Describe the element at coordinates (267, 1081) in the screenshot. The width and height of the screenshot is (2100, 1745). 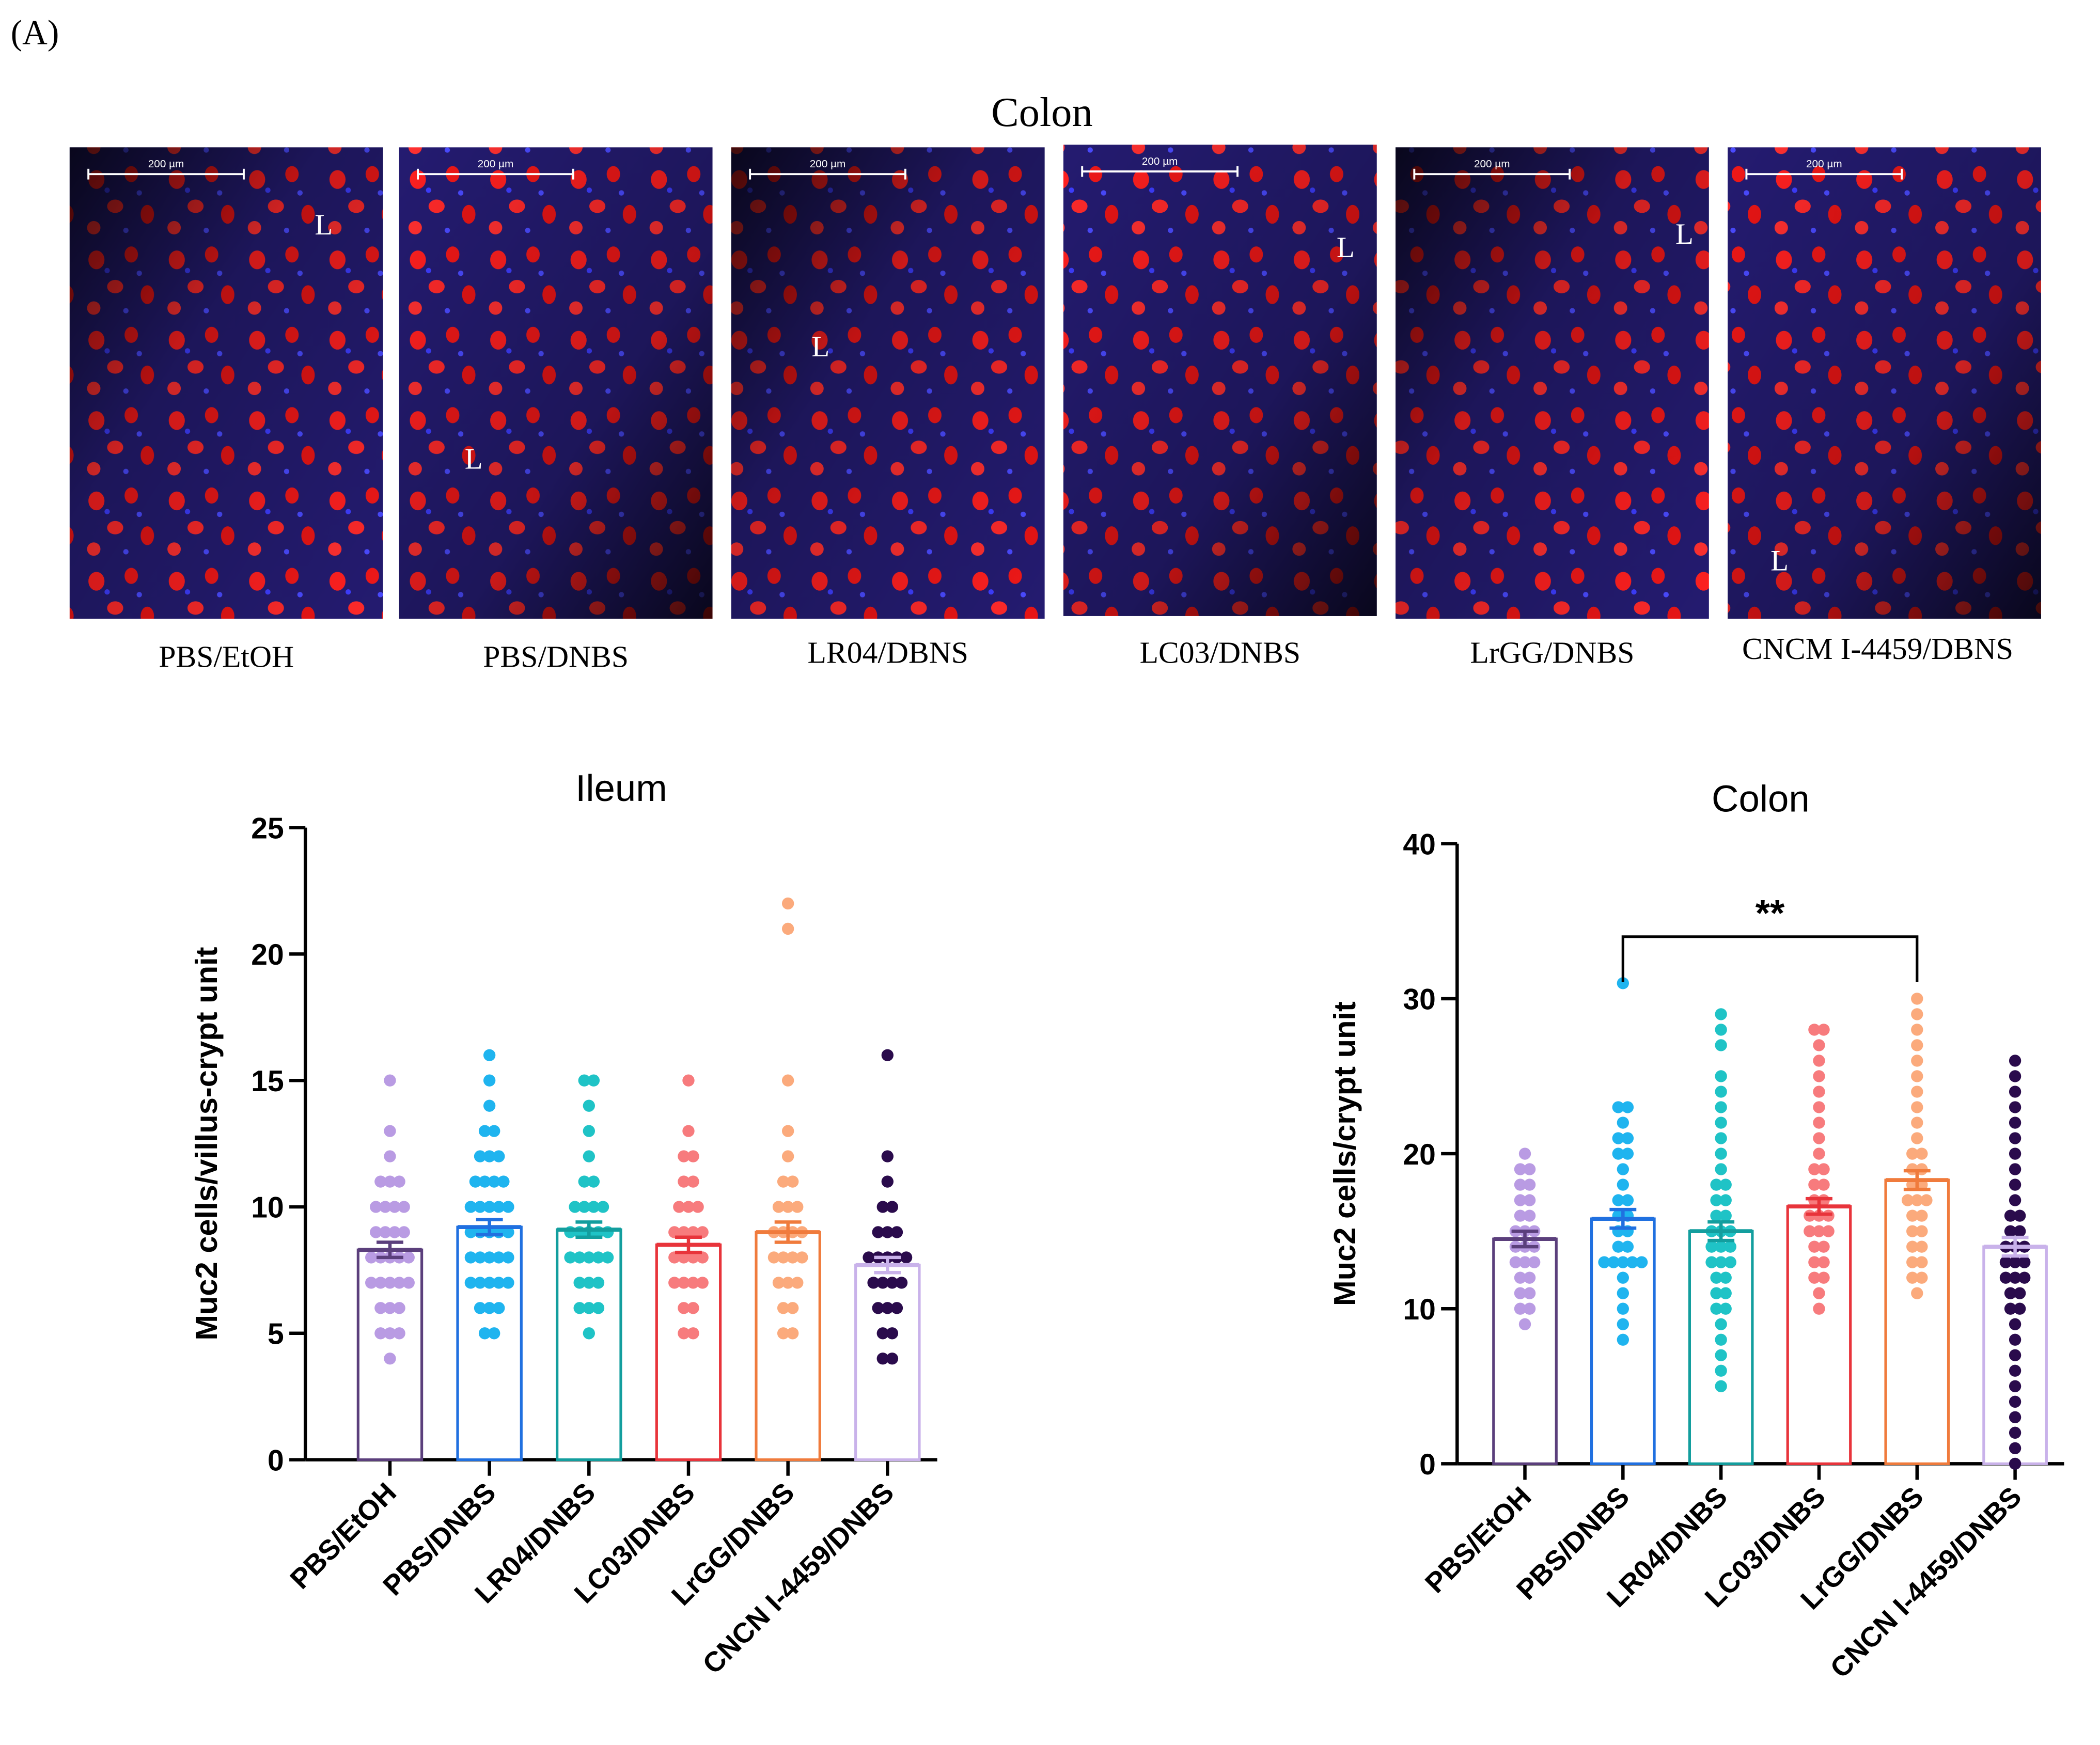
I see `y-tick-label: 15` at that location.